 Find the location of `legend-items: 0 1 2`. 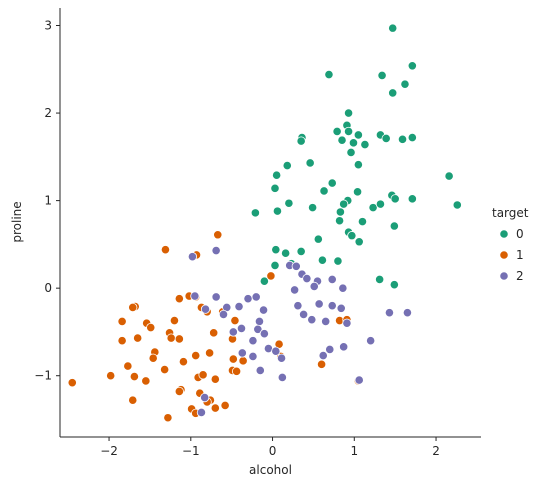

legend-items: 0 1 2 is located at coordinates (511, 255).